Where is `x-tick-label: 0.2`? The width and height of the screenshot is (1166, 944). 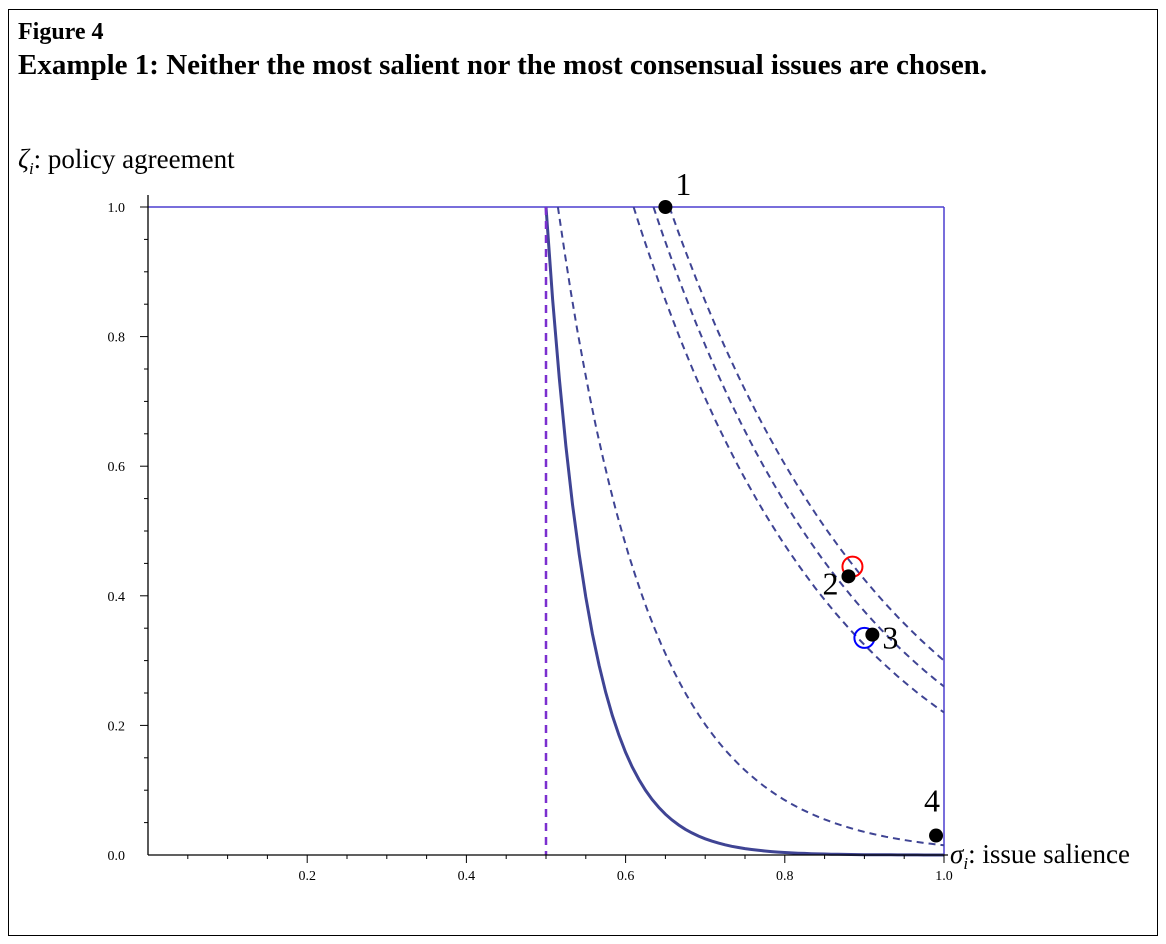 x-tick-label: 0.2 is located at coordinates (307, 876).